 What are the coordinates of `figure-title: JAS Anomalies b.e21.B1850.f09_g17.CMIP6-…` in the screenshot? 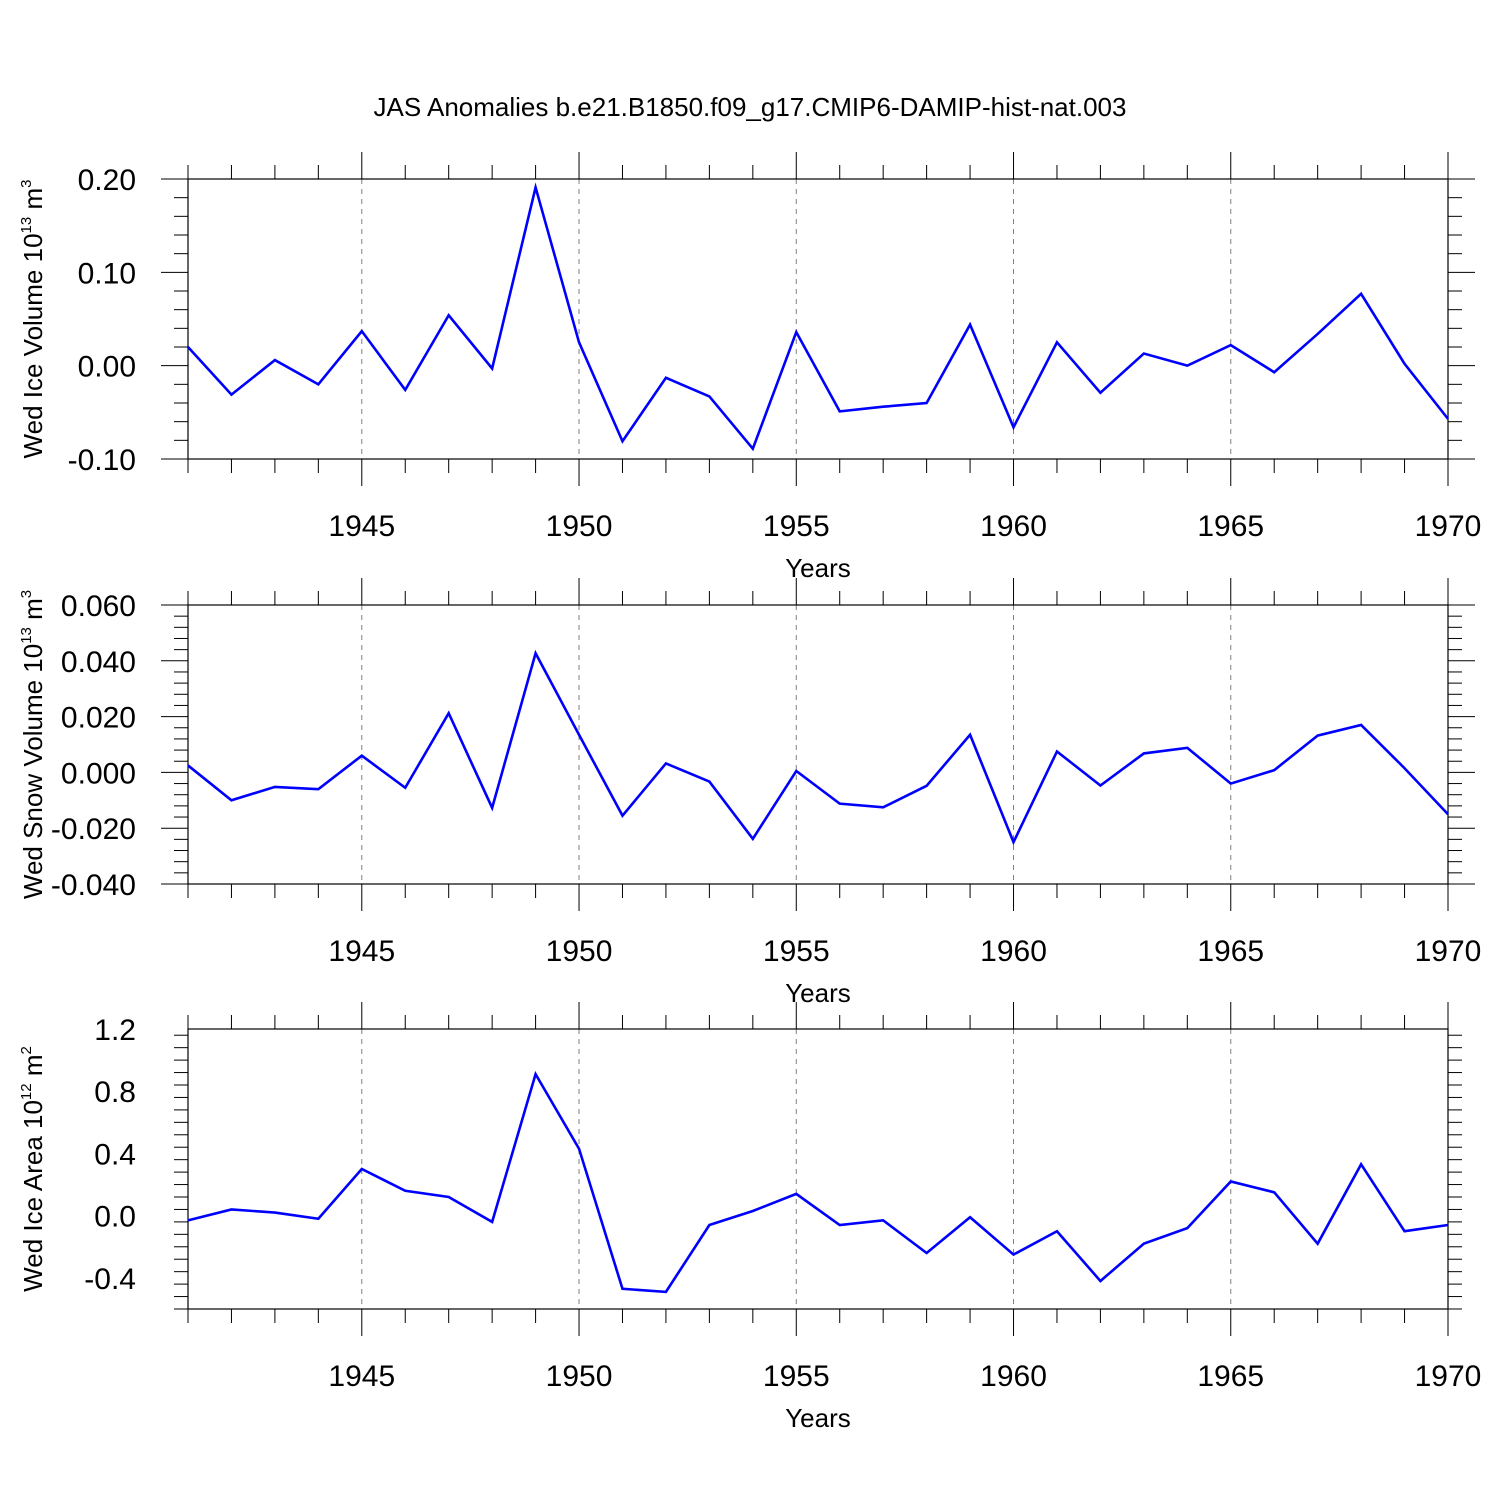 It's located at (750, 107).